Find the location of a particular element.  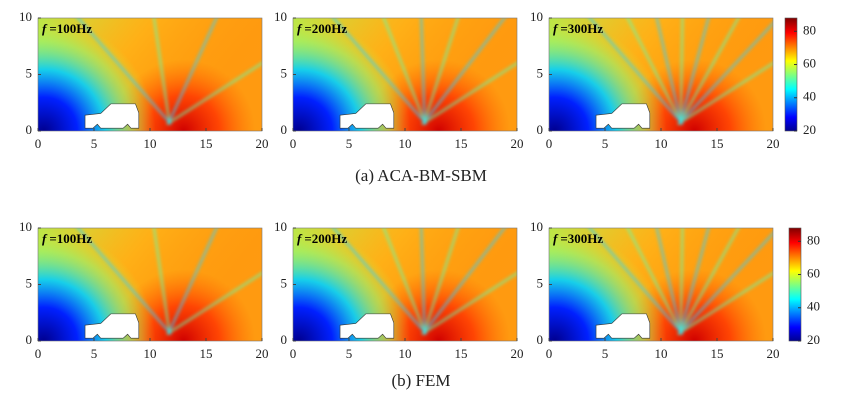

caption: (b) FEM is located at coordinates (420, 380).